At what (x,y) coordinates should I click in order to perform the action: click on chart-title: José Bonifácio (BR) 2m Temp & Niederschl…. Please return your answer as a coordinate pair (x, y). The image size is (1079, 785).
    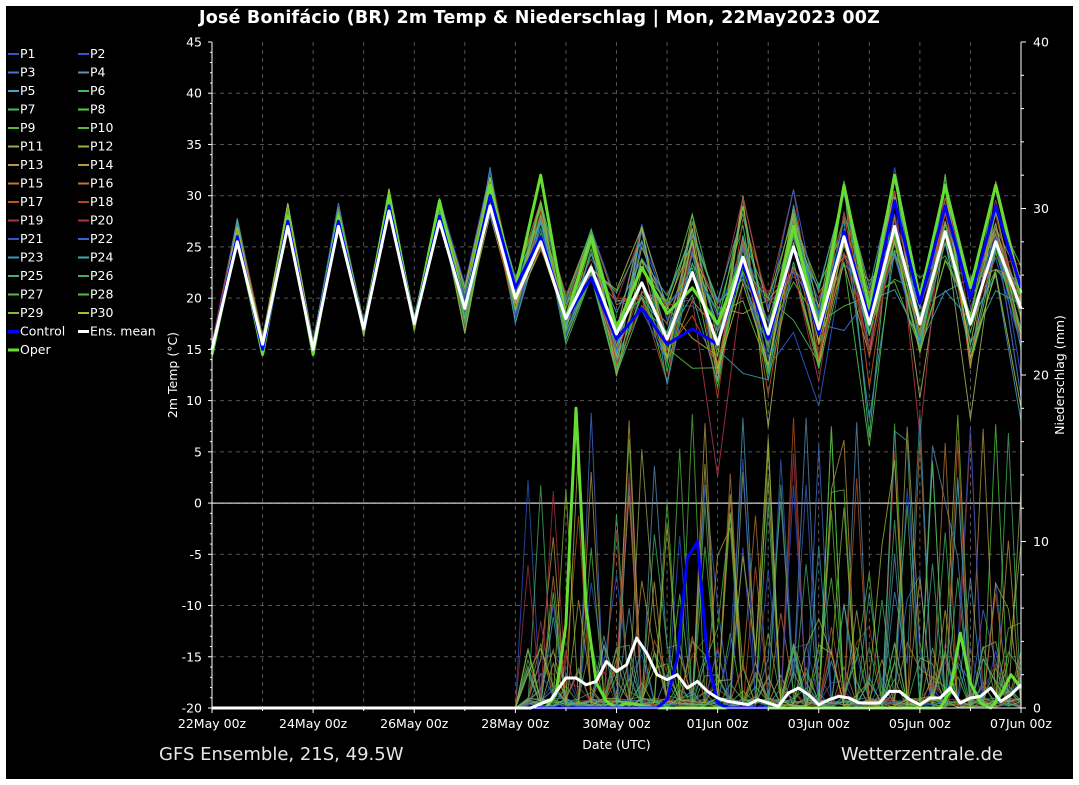
    Looking at the image, I should click on (539, 18).